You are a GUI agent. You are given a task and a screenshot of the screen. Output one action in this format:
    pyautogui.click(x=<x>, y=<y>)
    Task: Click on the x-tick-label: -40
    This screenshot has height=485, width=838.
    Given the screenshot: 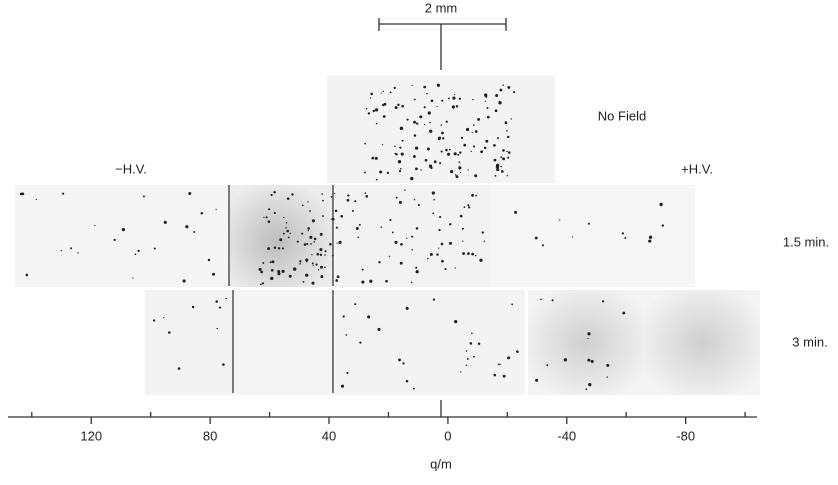 What is the action you would take?
    pyautogui.click(x=566, y=435)
    